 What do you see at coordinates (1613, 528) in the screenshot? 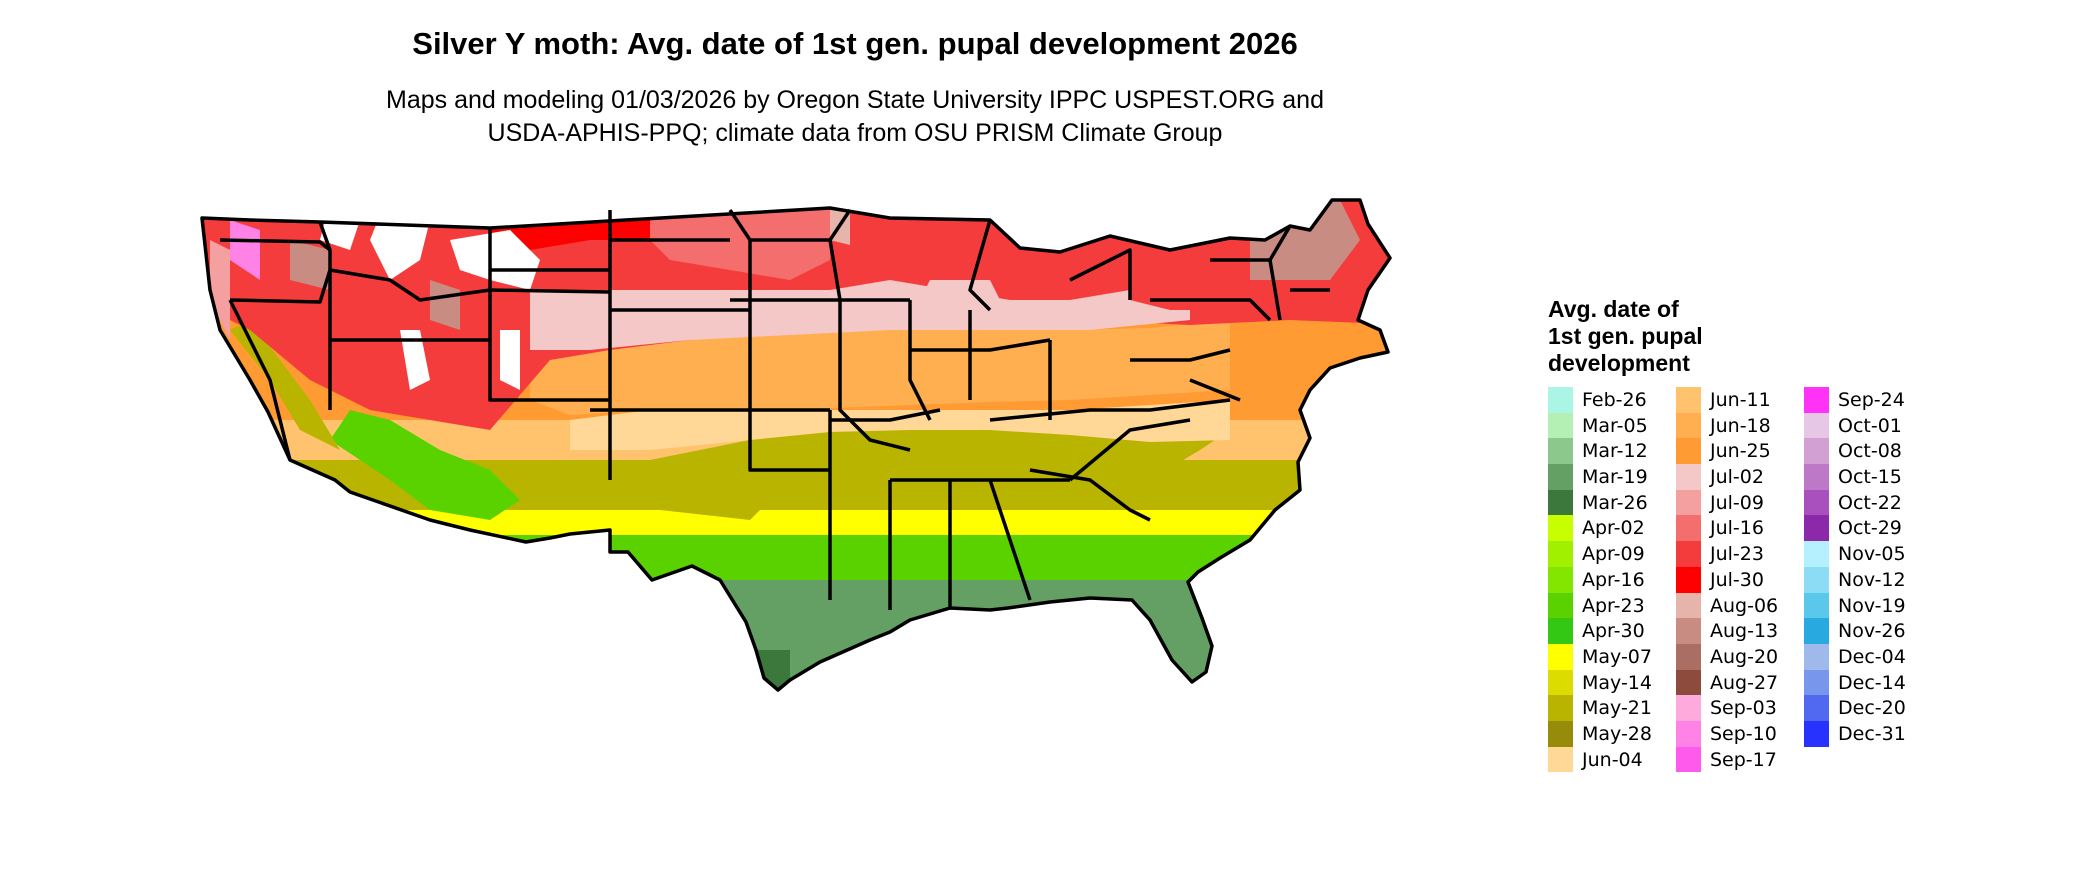
I see `legend-label: Apr-02` at bounding box center [1613, 528].